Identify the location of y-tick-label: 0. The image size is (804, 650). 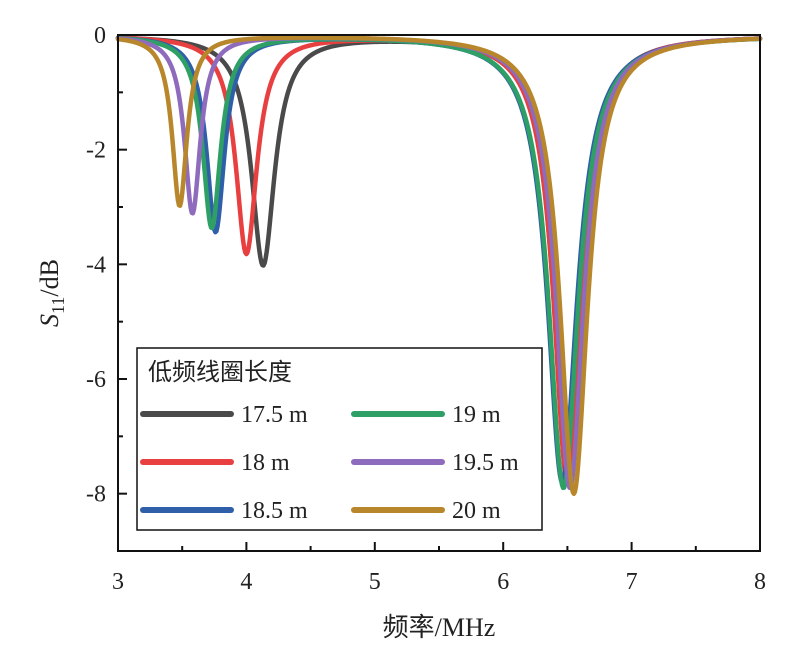
(100, 36).